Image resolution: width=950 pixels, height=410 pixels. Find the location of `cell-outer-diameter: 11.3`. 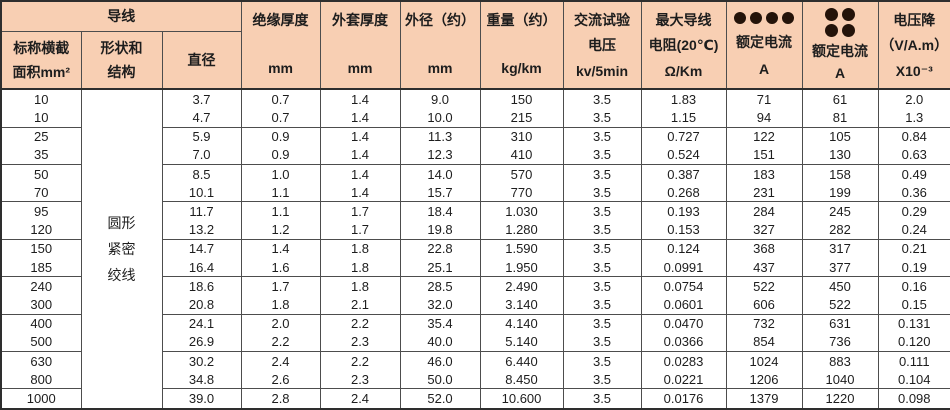

cell-outer-diameter: 11.3 is located at coordinates (440, 136).